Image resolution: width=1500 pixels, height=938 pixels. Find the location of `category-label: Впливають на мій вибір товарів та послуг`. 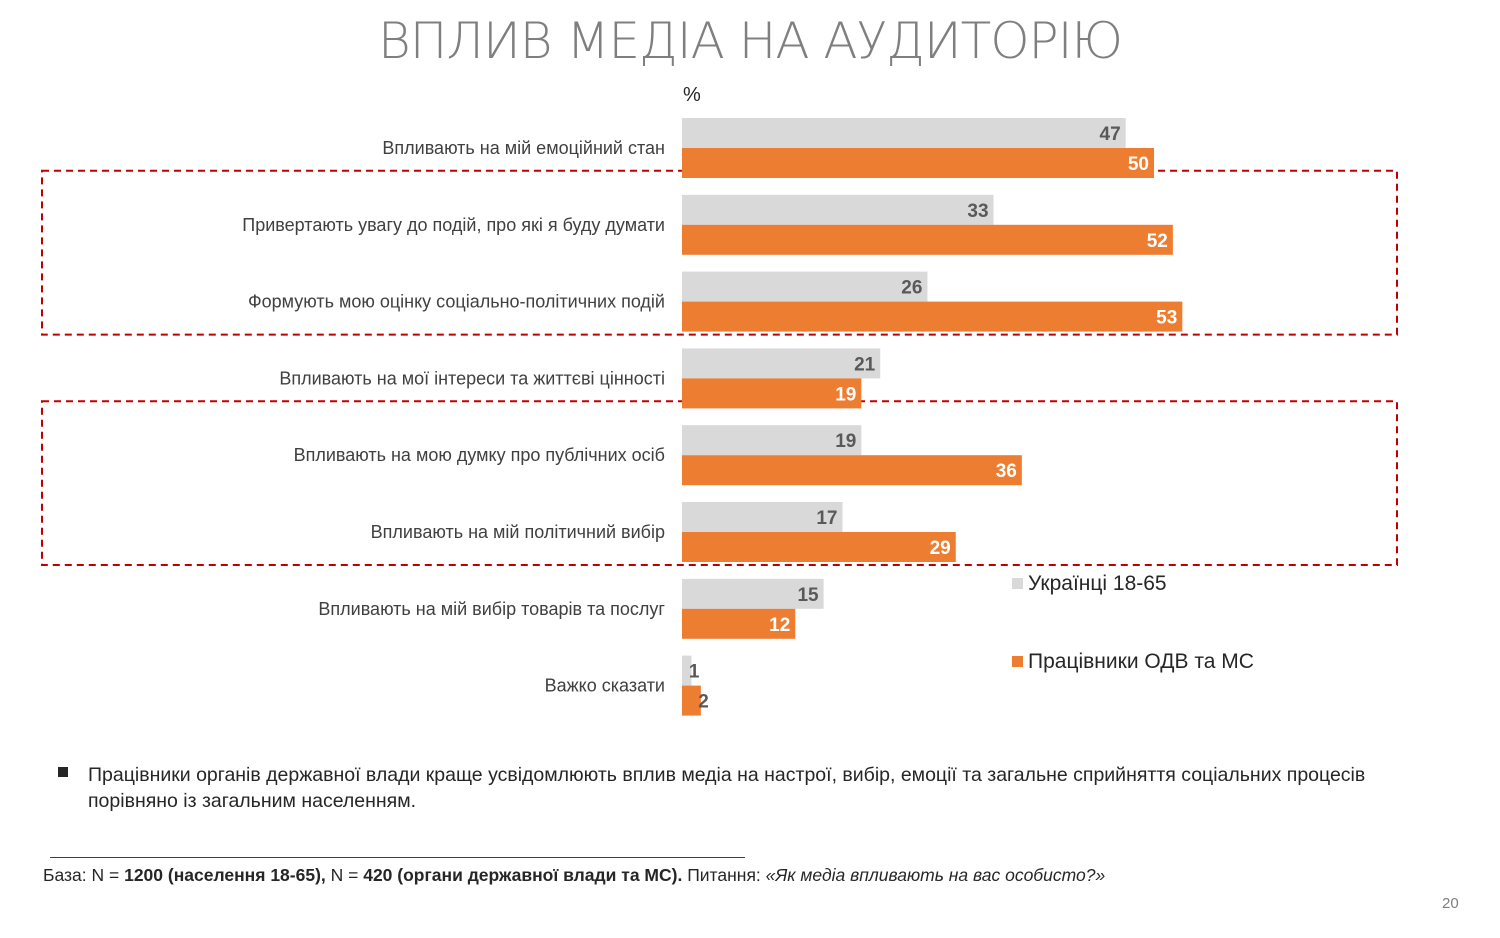

category-label: Впливають на мій вибір товарів та послуг is located at coordinates (491, 609).